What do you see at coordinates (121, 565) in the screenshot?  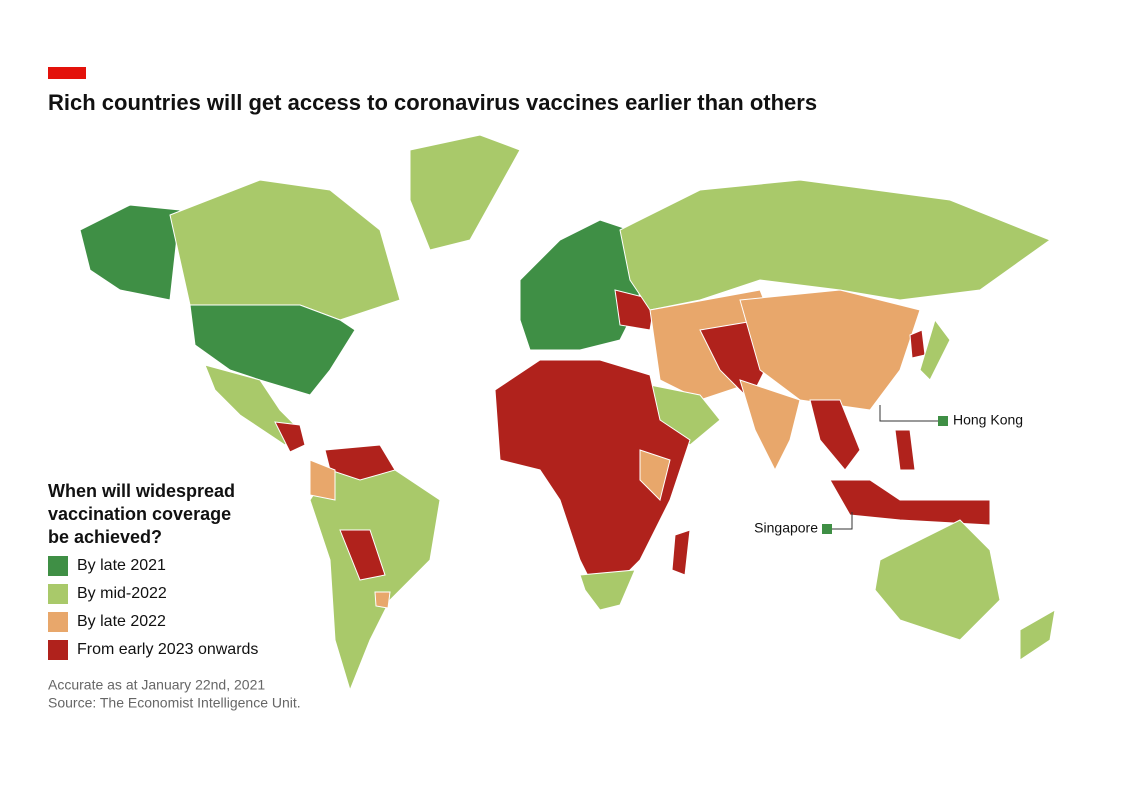 I see `legend-label: By late 2021` at bounding box center [121, 565].